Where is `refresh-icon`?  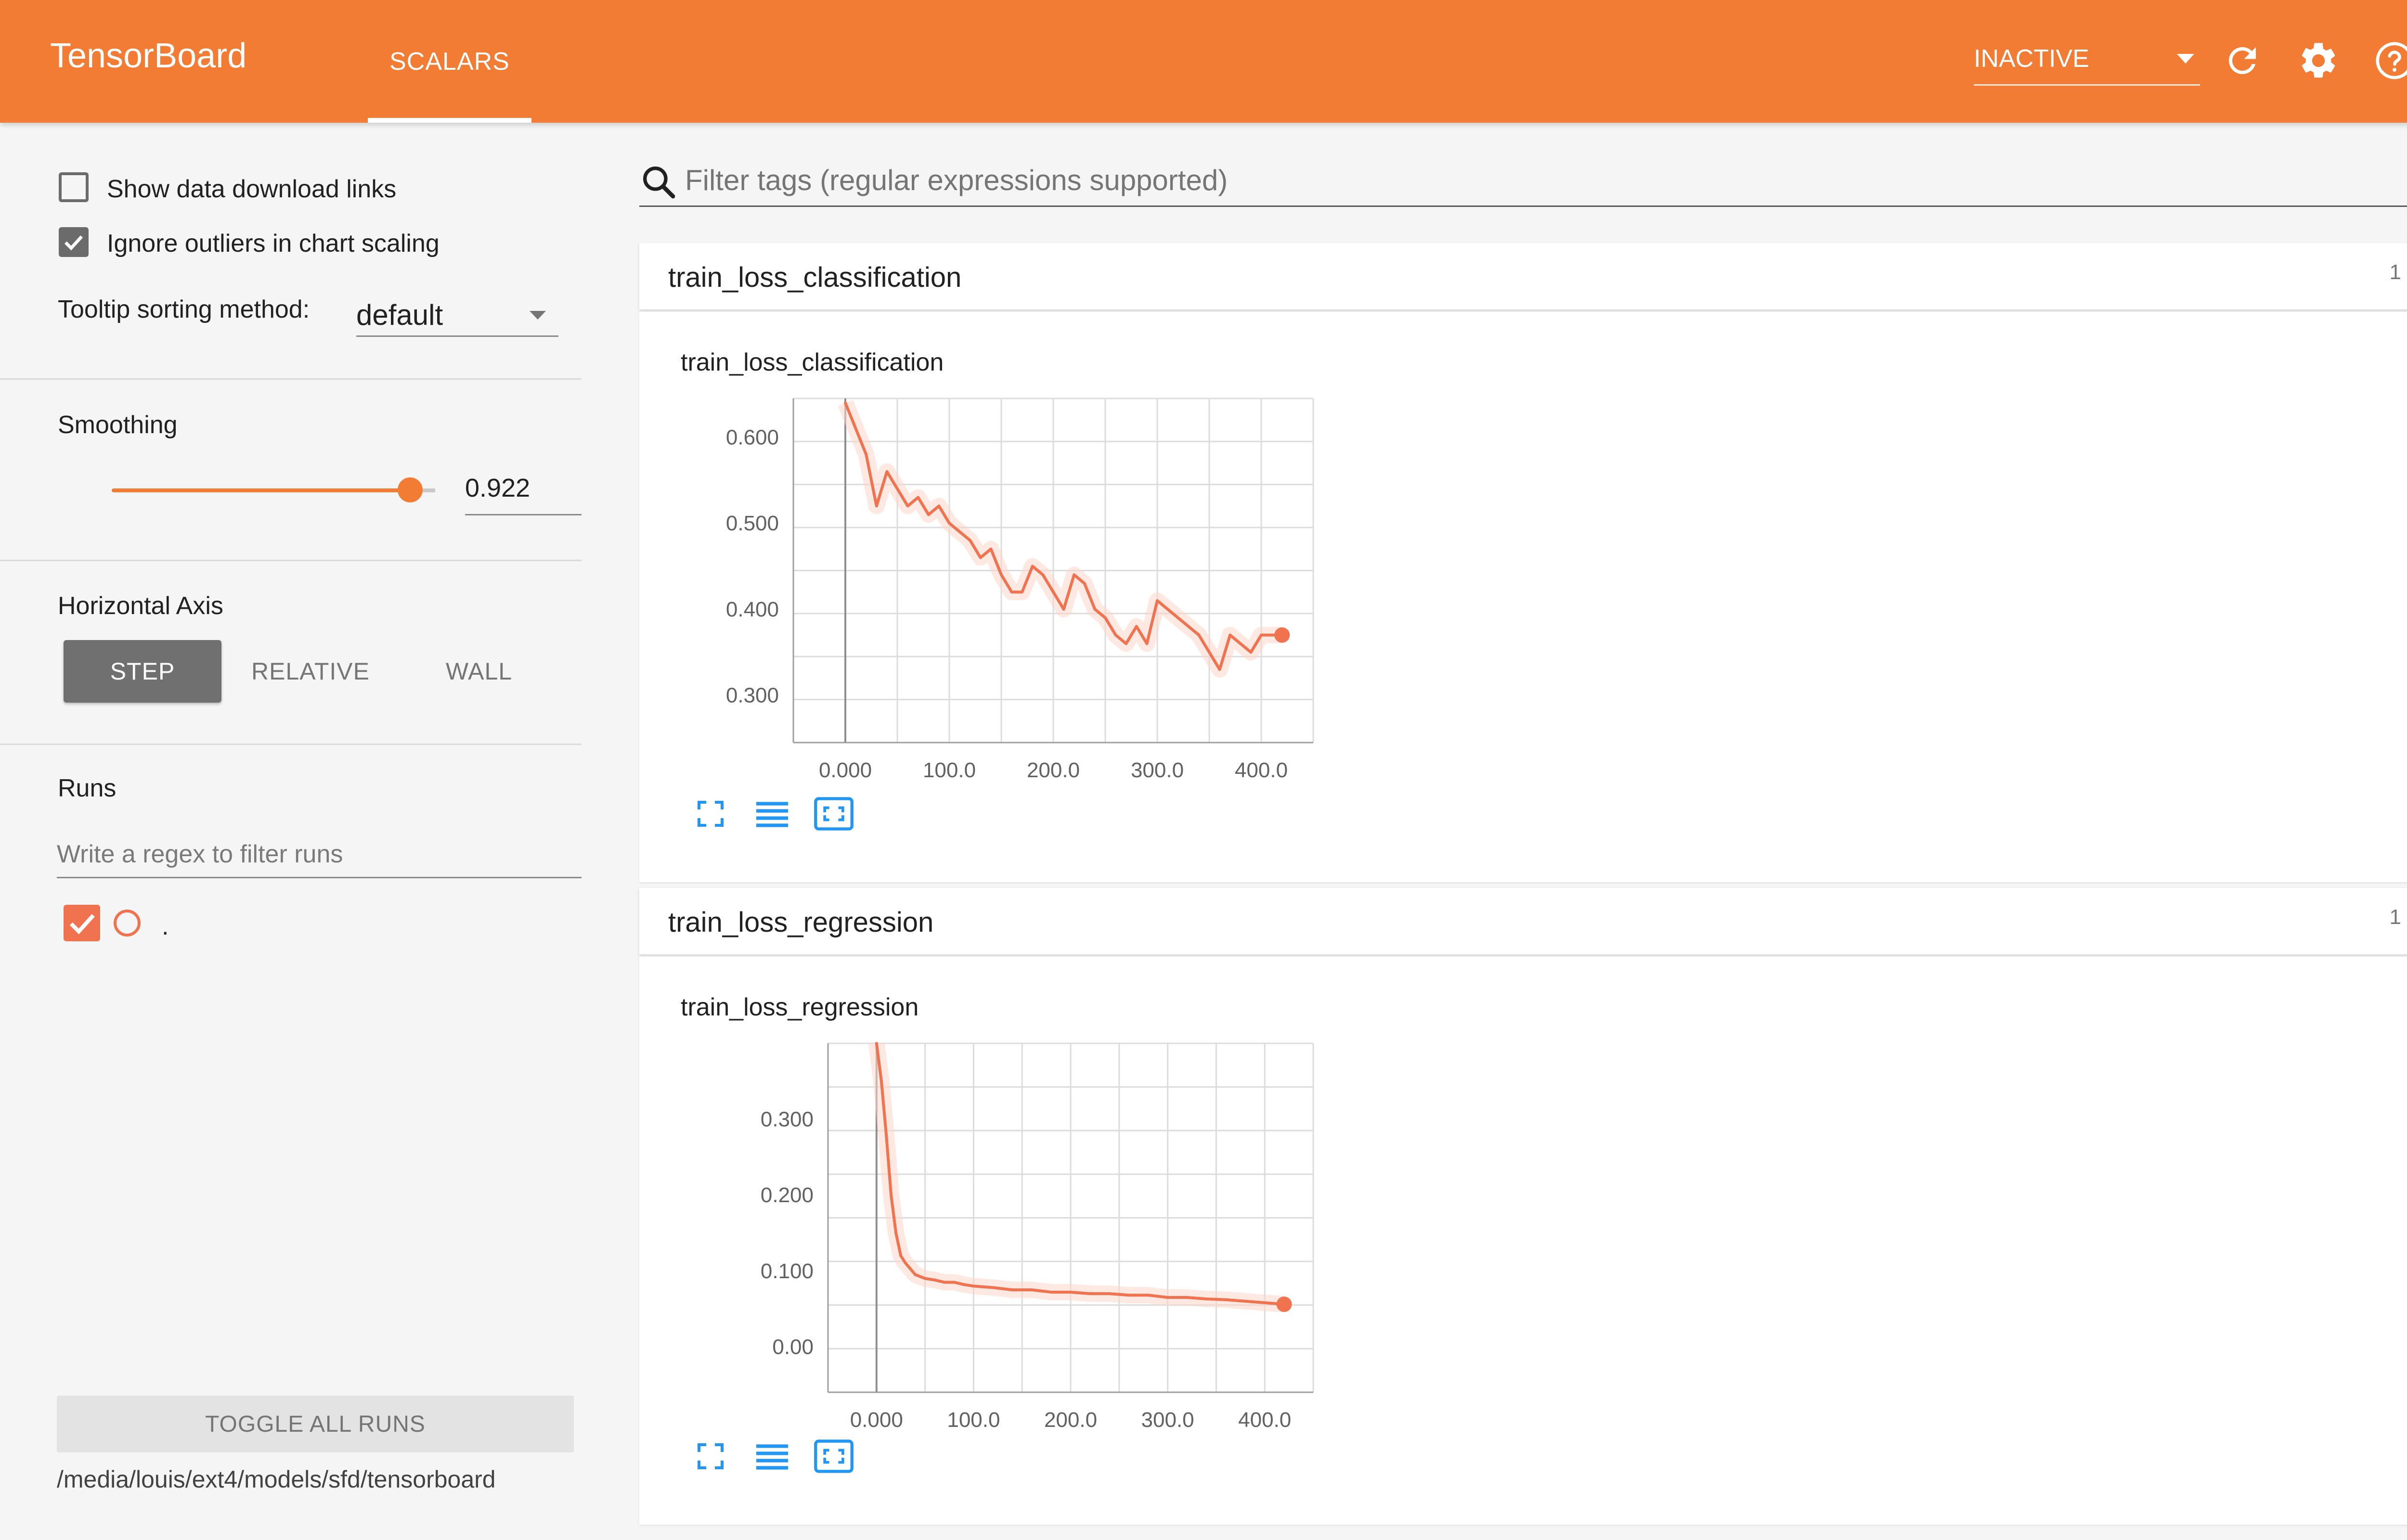 refresh-icon is located at coordinates (2242, 60).